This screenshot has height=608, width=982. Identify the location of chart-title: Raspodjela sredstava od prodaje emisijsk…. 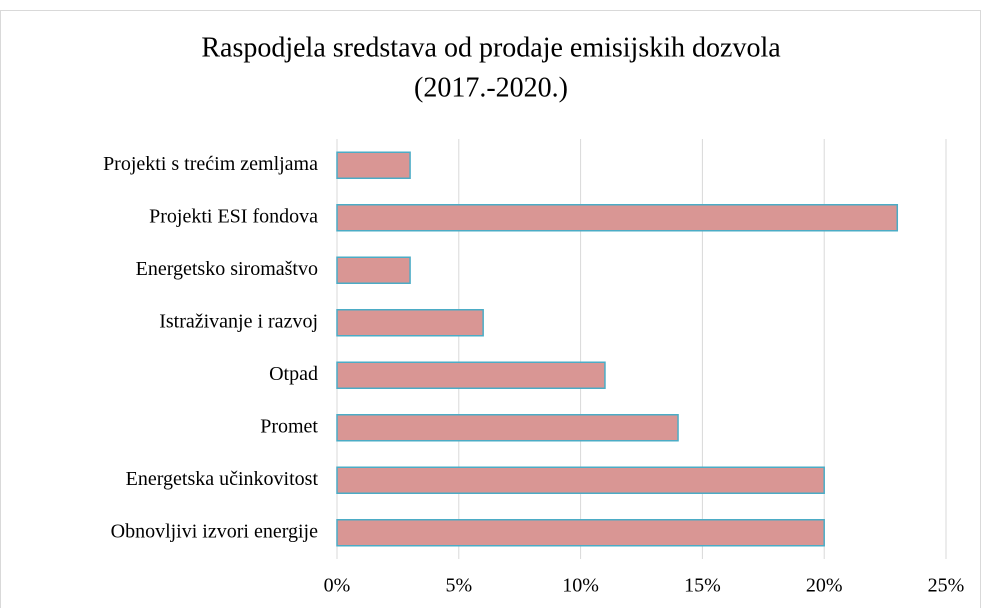
(491, 47).